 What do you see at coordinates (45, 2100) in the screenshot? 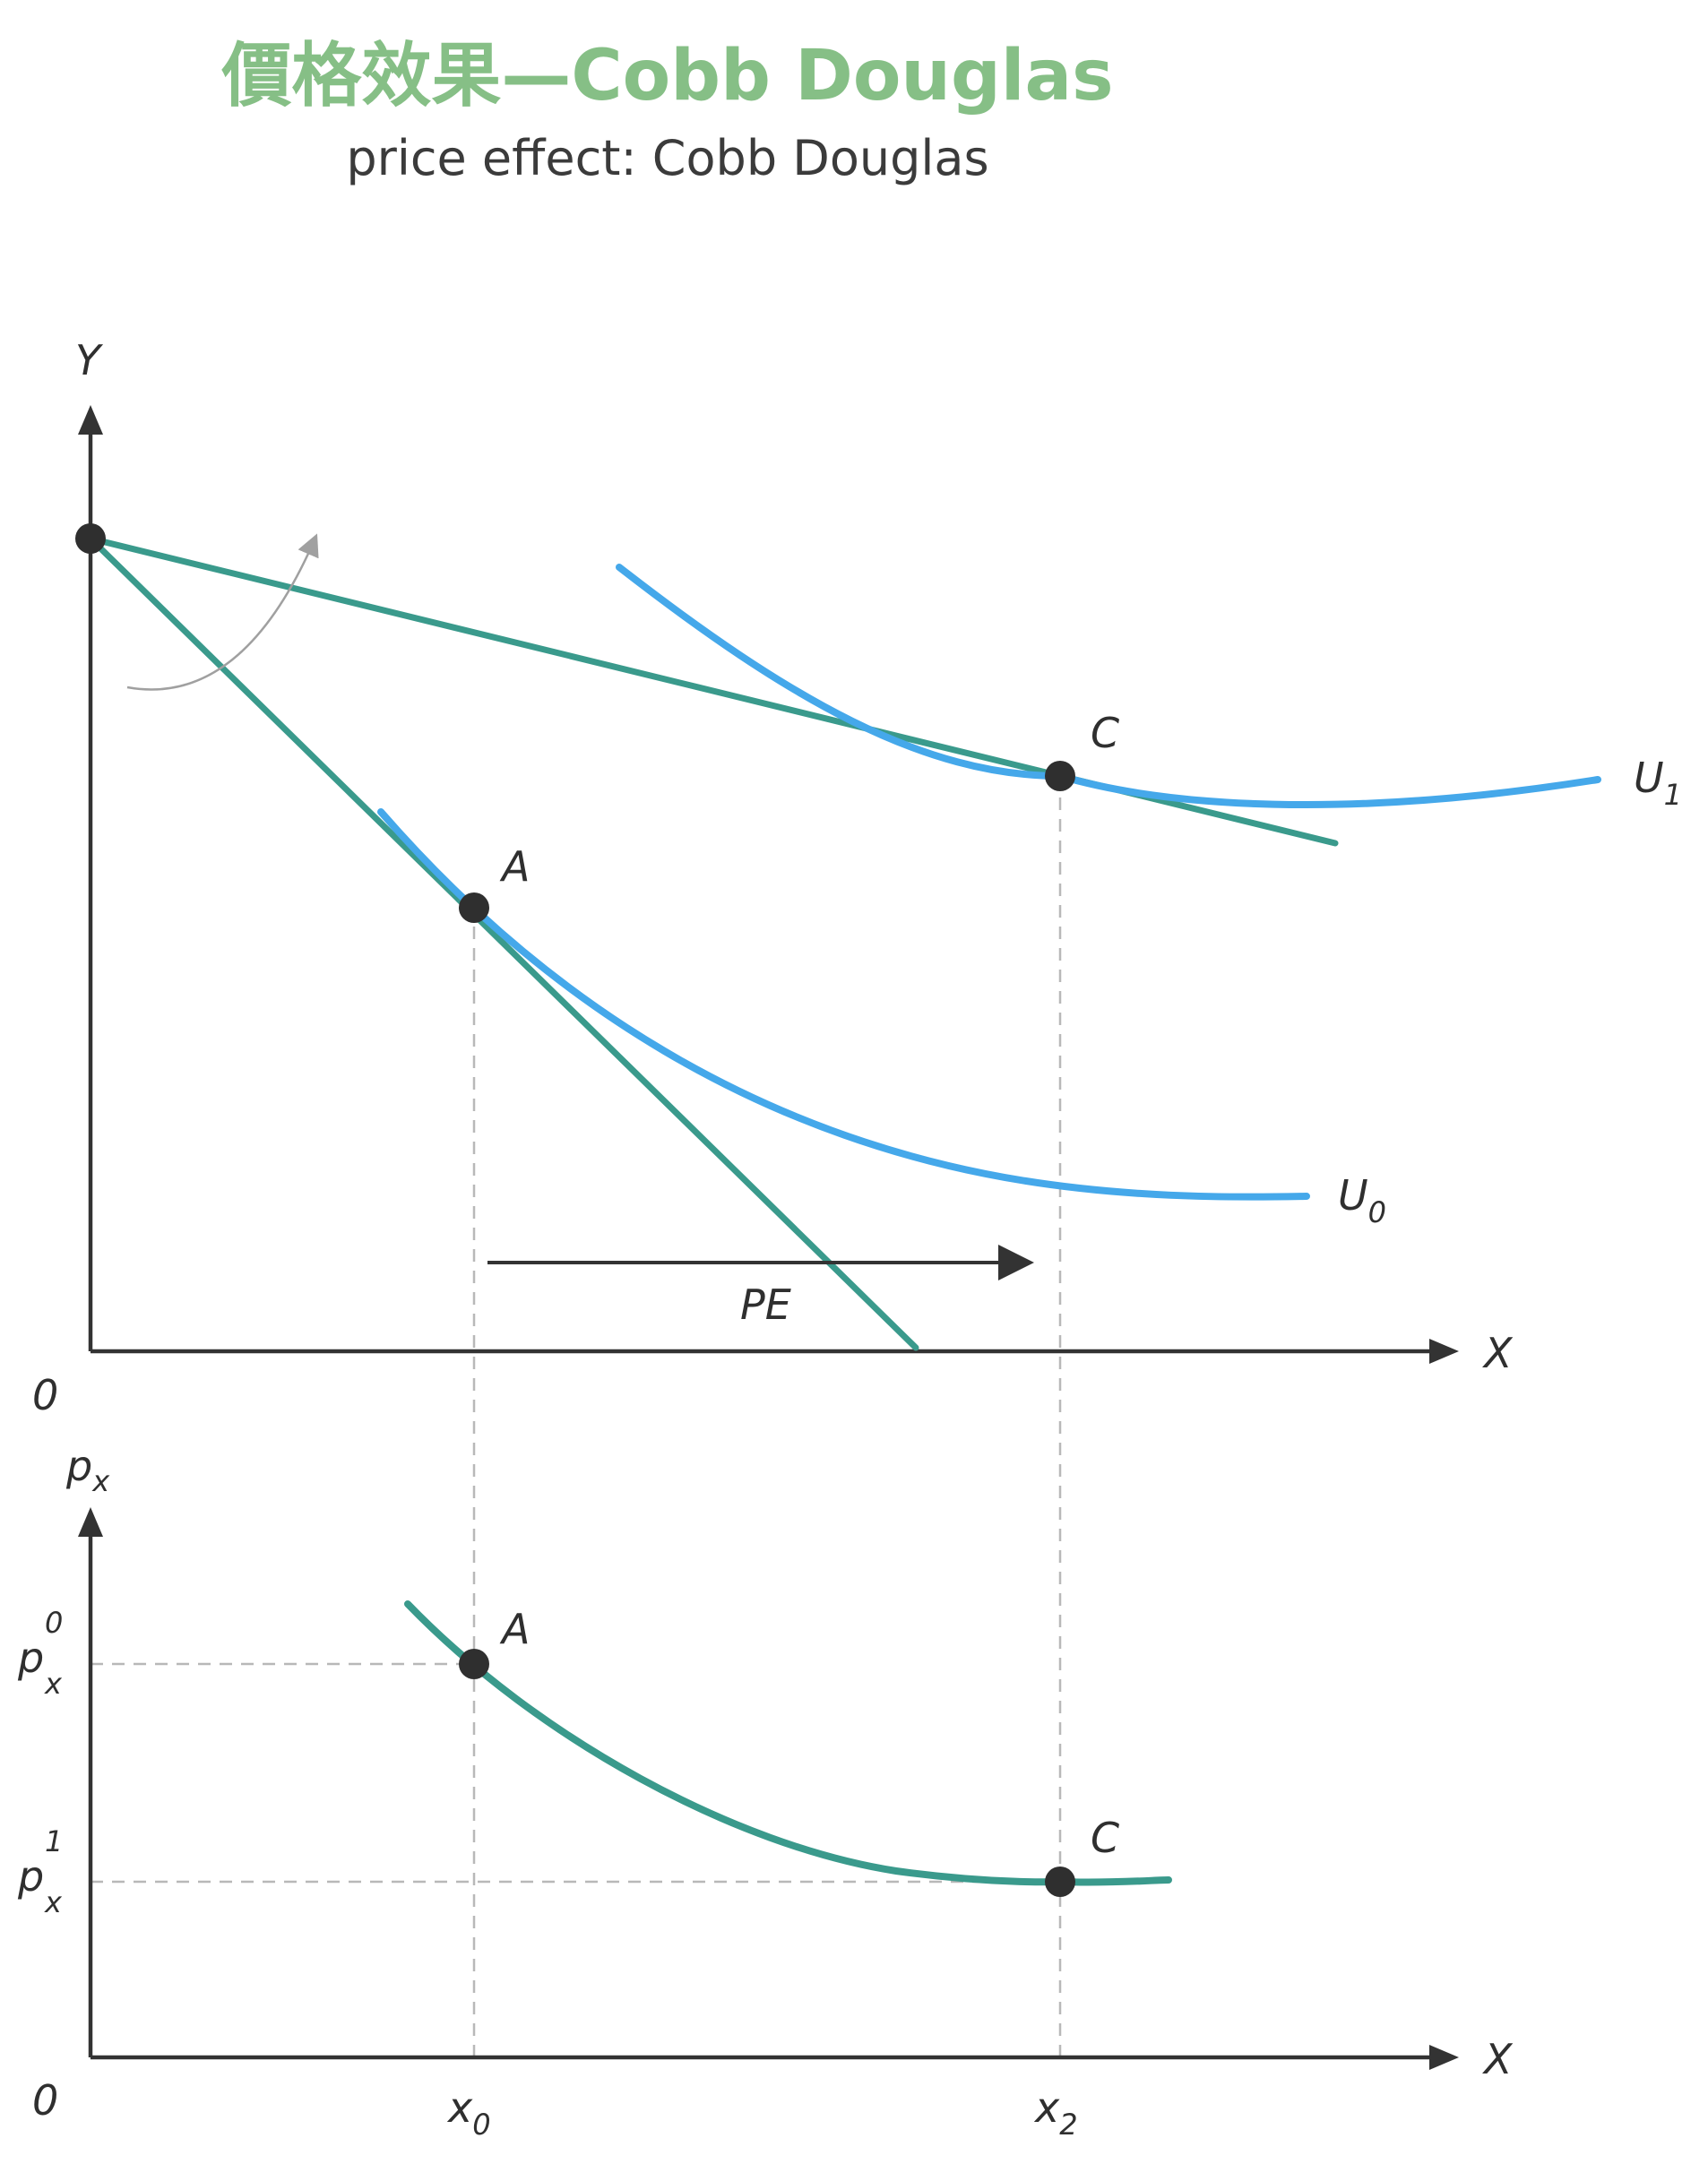
I see `bottom-origin-label: 0` at bounding box center [45, 2100].